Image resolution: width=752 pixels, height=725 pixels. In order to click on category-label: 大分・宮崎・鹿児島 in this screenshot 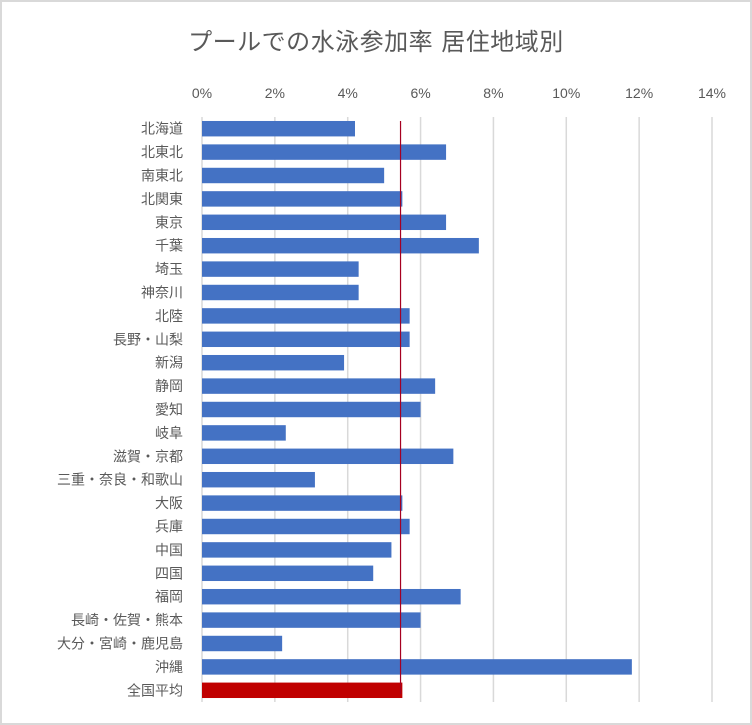, I will do `click(120, 644)`.